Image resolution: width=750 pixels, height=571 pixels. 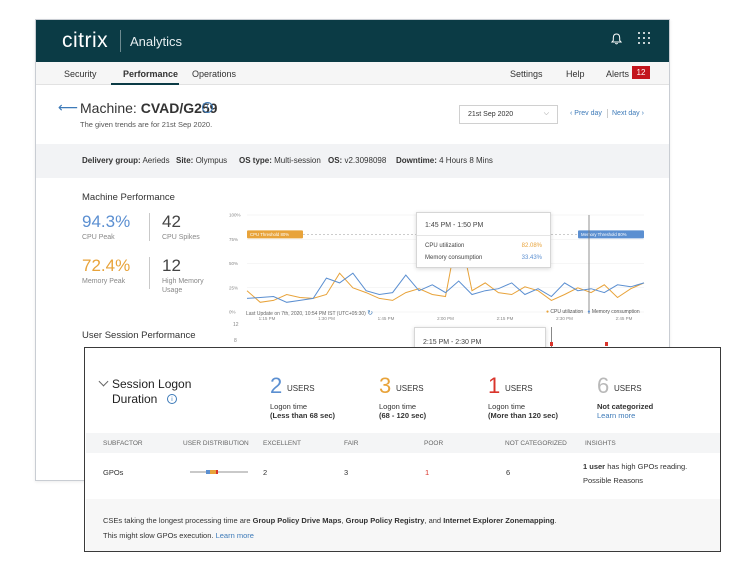 What do you see at coordinates (427, 472) in the screenshot?
I see `cell-poor: 1` at bounding box center [427, 472].